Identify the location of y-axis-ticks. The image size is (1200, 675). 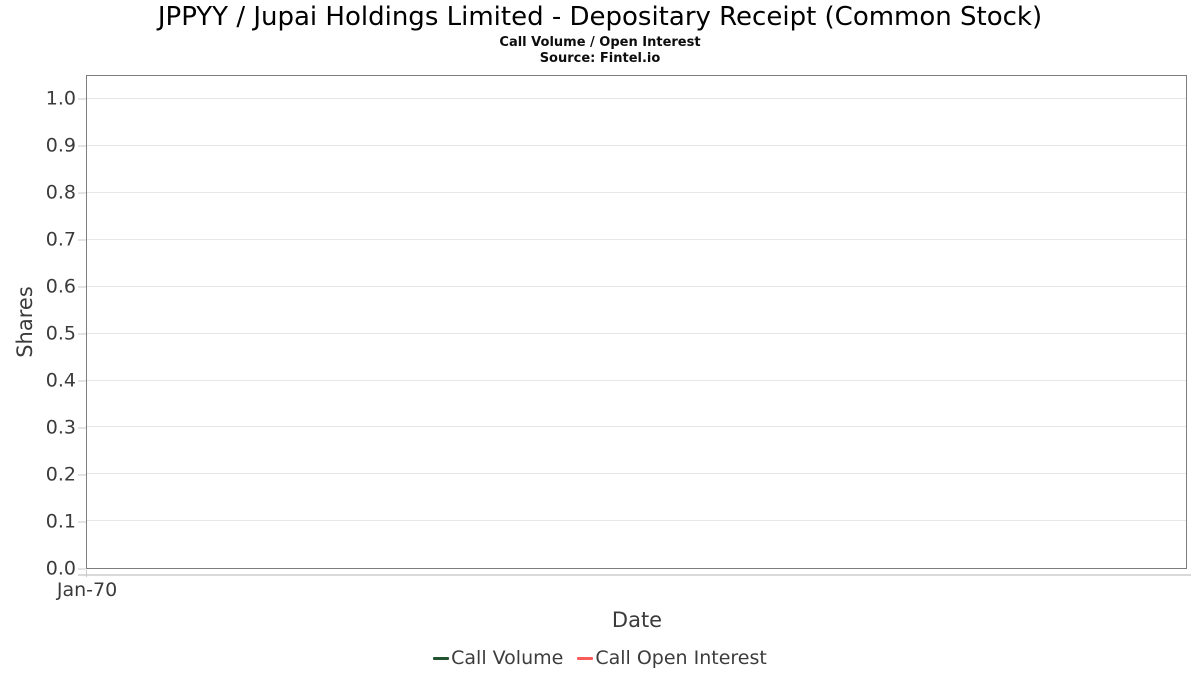
(43, 322).